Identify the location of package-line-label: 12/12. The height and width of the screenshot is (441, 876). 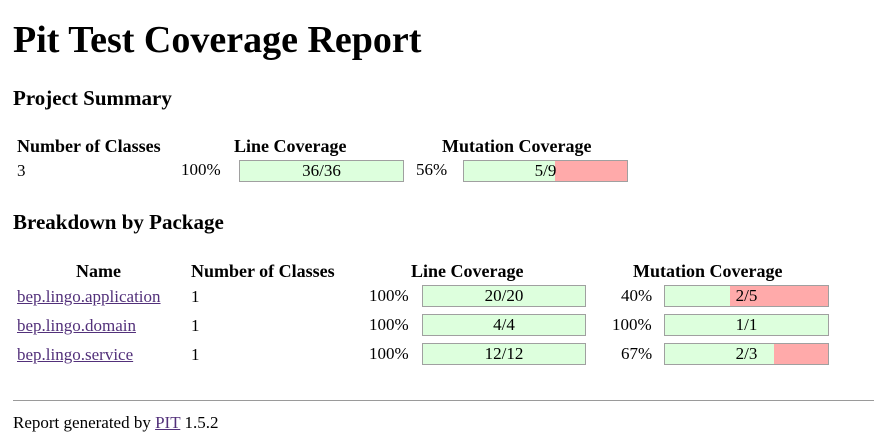
(504, 353).